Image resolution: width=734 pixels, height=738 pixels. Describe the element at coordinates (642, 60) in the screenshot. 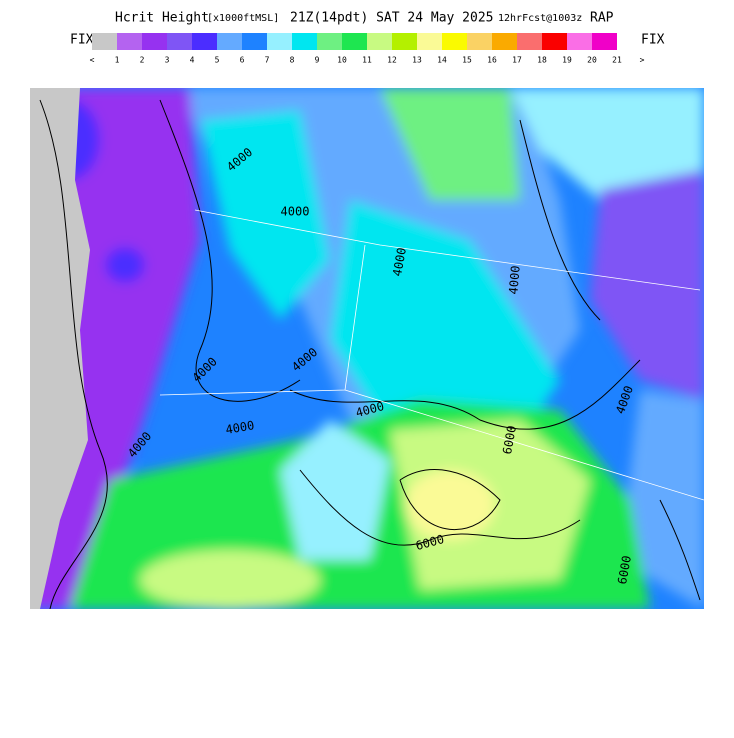

I see `legend-label: >` at that location.